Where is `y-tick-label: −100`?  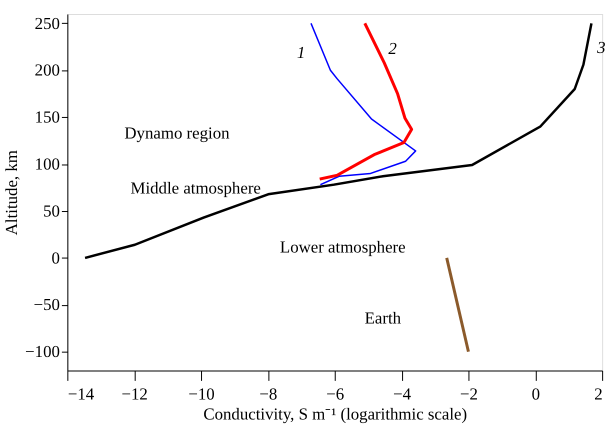
y-tick-label: −100 is located at coordinates (42, 352).